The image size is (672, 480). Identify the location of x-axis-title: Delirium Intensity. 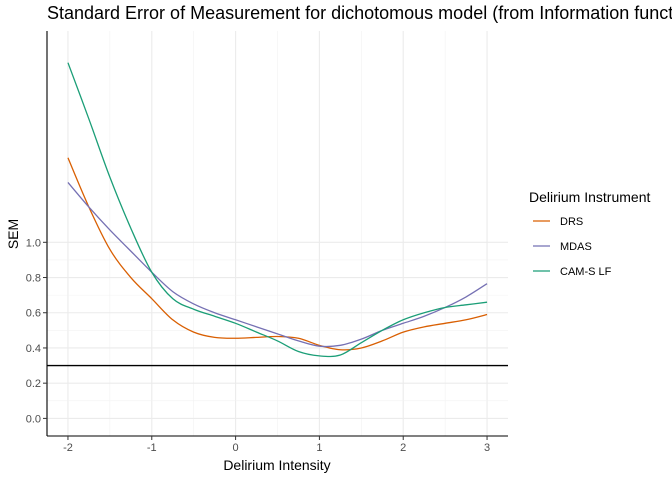
(276, 465).